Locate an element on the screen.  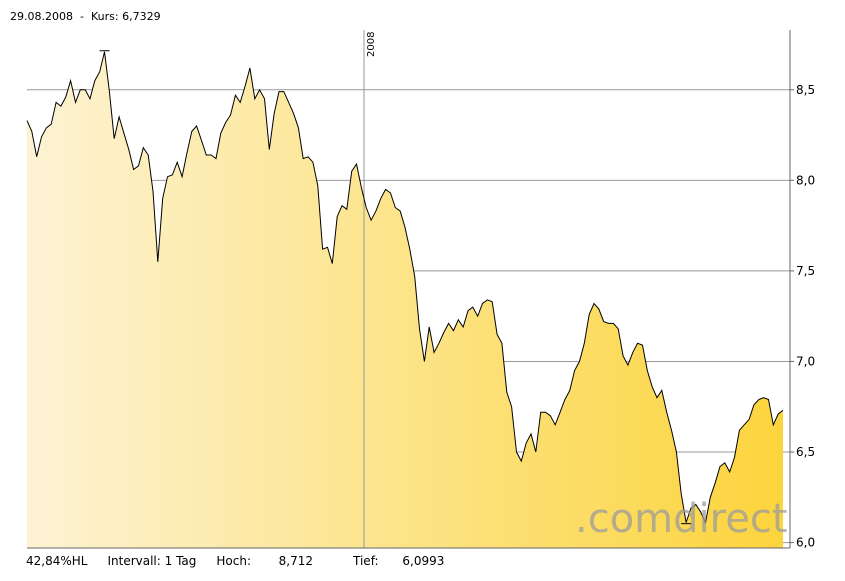
y-tick-label: 7,0 is located at coordinates (805, 361).